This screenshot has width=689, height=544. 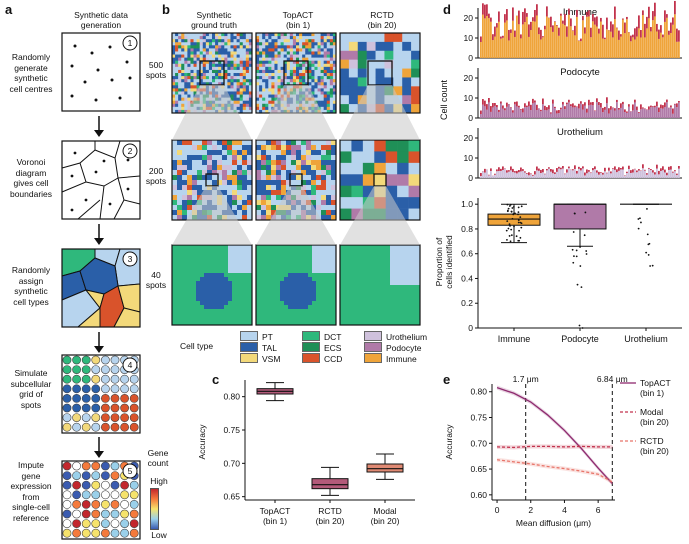 What do you see at coordinates (511, 235) in the screenshot?
I see `data-point` at bounding box center [511, 235].